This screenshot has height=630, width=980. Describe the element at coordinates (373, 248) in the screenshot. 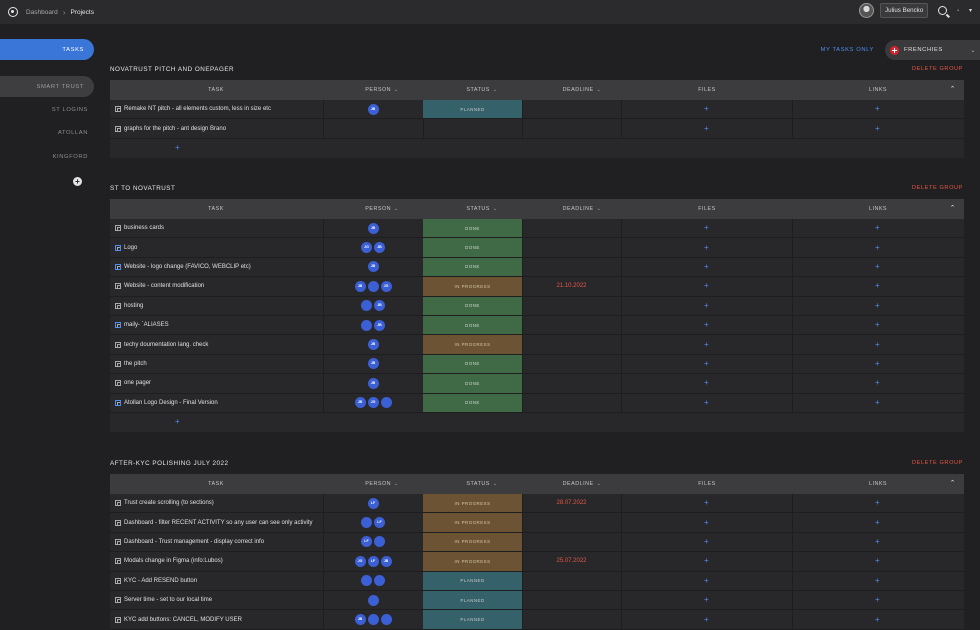

I see `person-avatars: JG JB` at that location.